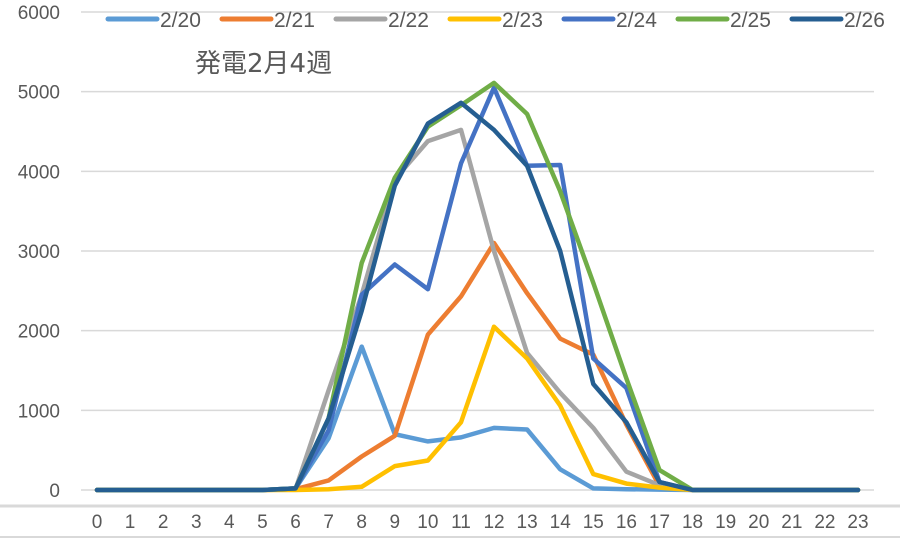  Describe the element at coordinates (39, 411) in the screenshot. I see `y-tick-label: 1000` at that location.